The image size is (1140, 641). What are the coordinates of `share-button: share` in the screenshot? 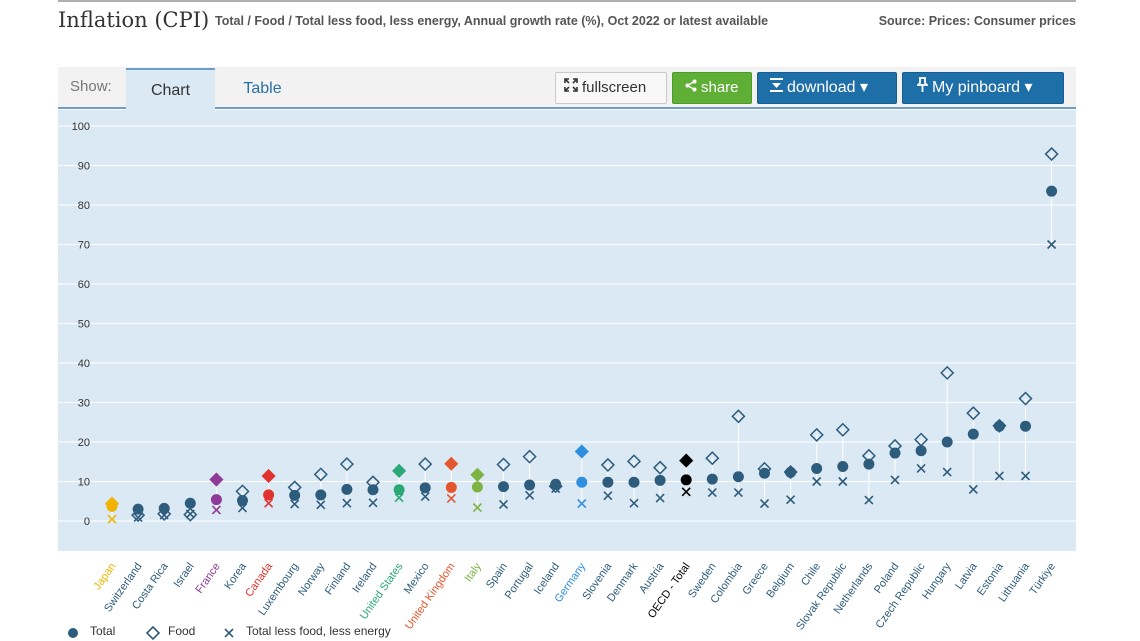 It's located at (712, 88).